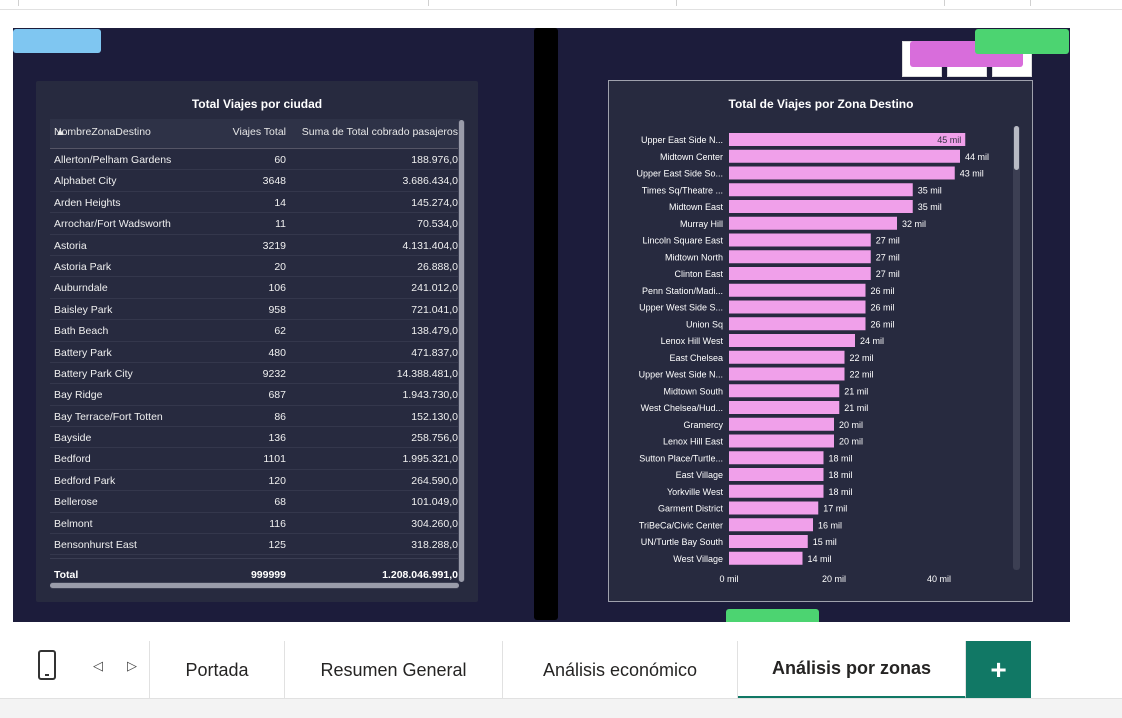  I want to click on cell-zona: Bath Beach, so click(81, 331).